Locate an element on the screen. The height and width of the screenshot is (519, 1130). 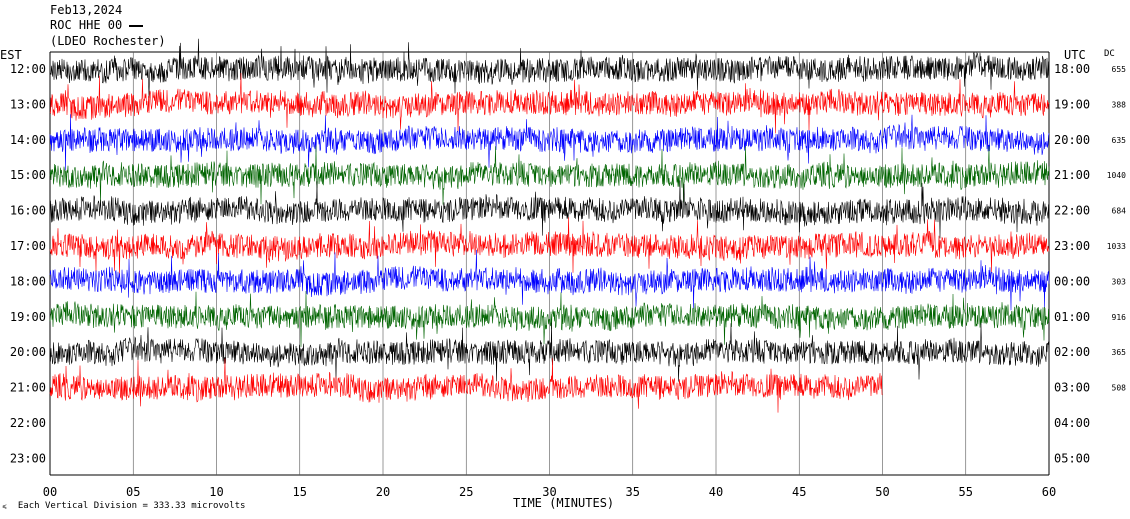
legend-line is located at coordinates (136, 25).